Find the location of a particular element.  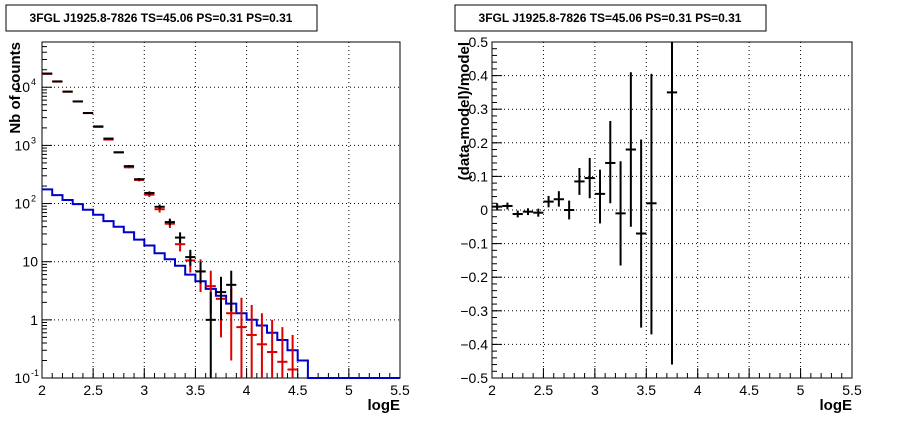

left-y-tick-exponent: 2 is located at coordinates (33, 199).